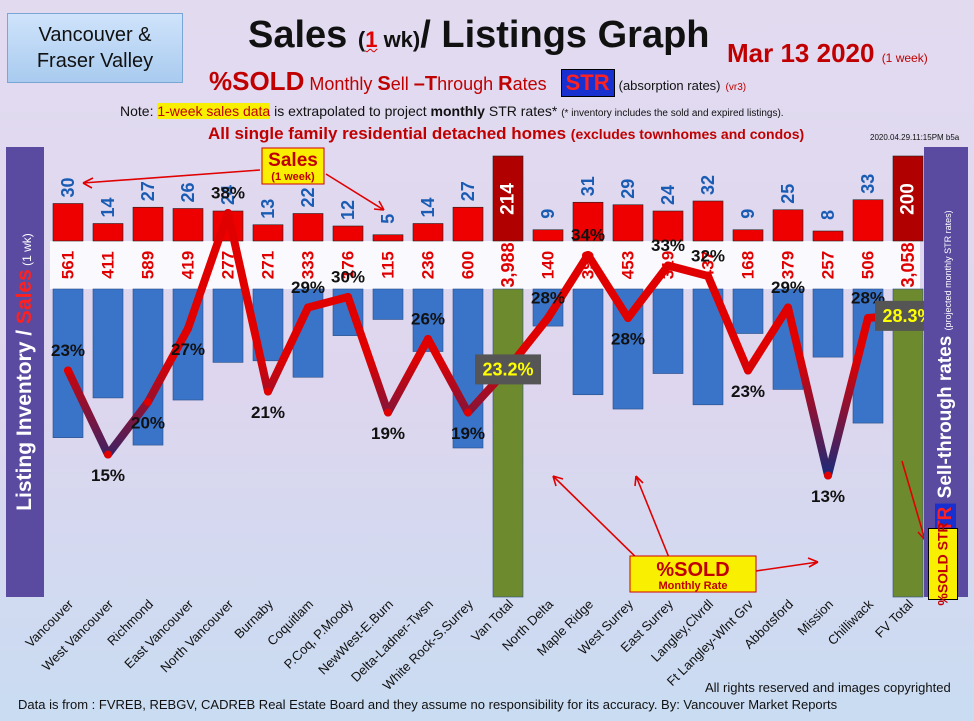 This screenshot has height=721, width=974. Describe the element at coordinates (907, 316) in the screenshot. I see `total-rate-label: 28.3%` at that location.